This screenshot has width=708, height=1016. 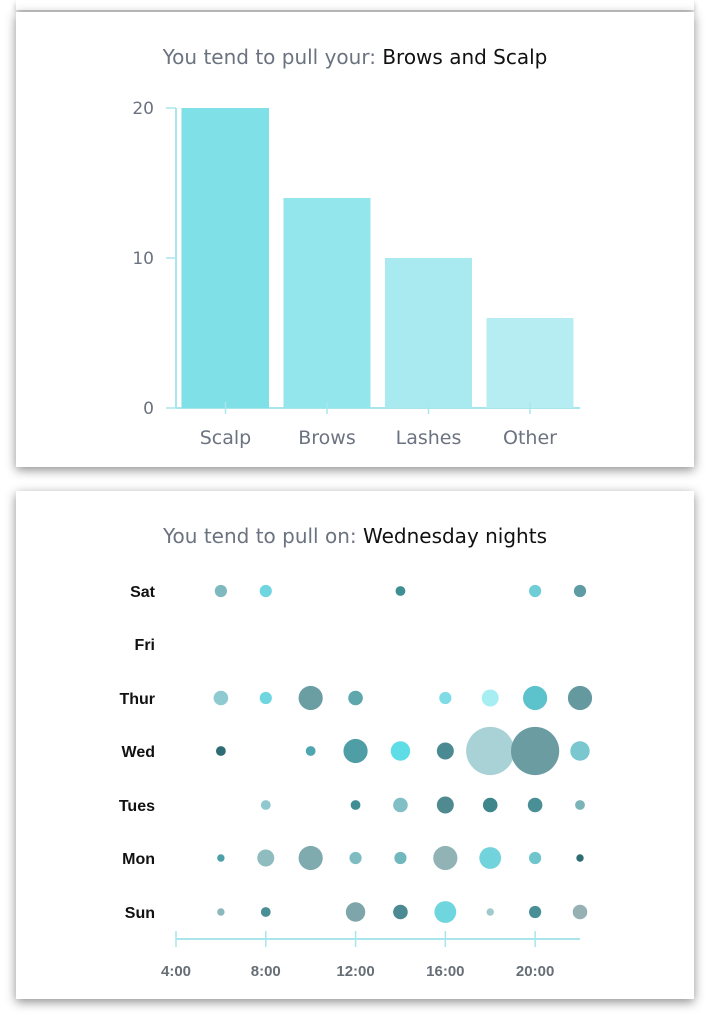 What do you see at coordinates (327, 438) in the screenshot?
I see `x-tick-label: Brows` at bounding box center [327, 438].